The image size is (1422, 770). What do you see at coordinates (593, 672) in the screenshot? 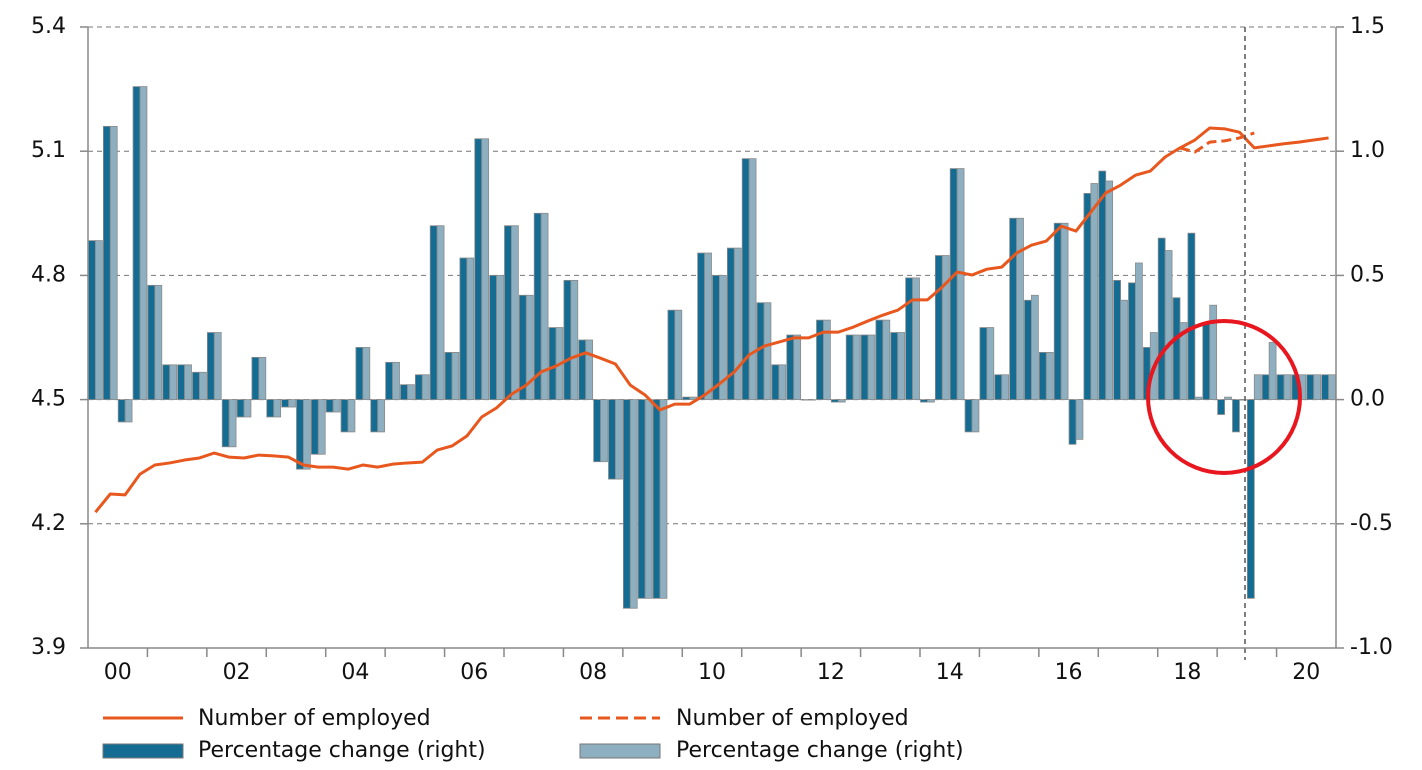
I see `x-tick-label: 08` at bounding box center [593, 672].